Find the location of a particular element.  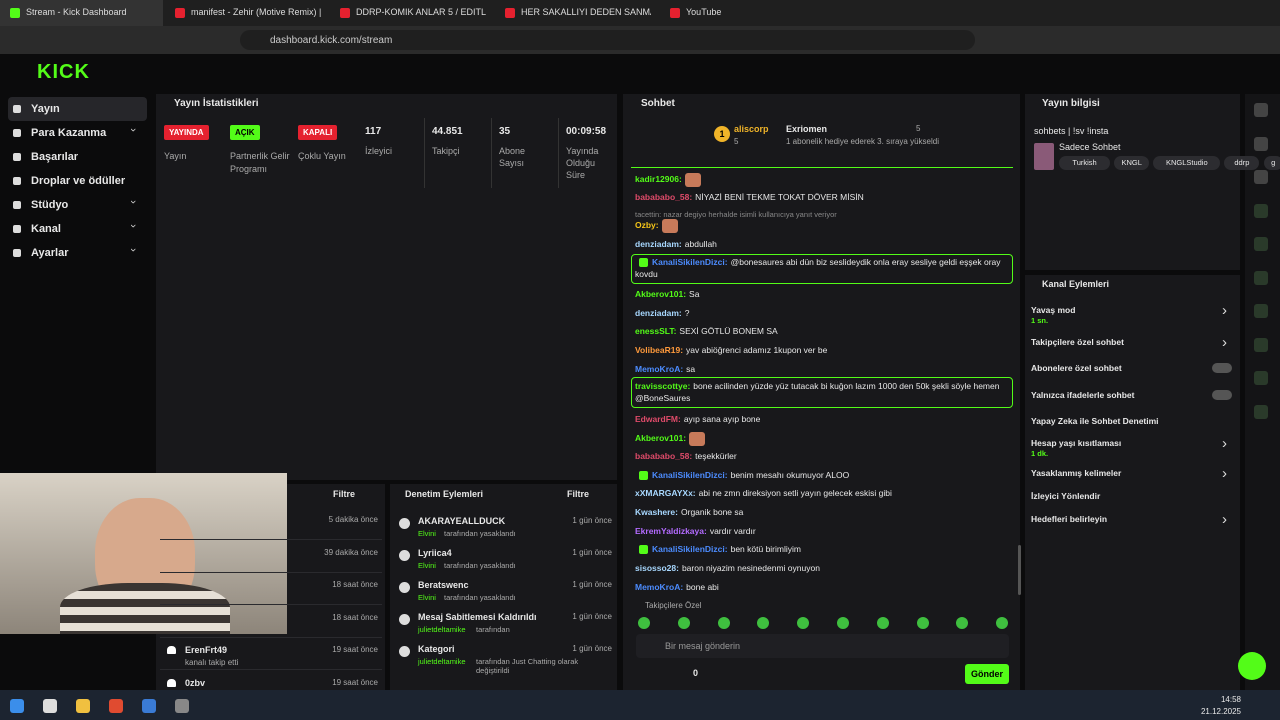

chat-user: travisscottye: is located at coordinates (663, 386).